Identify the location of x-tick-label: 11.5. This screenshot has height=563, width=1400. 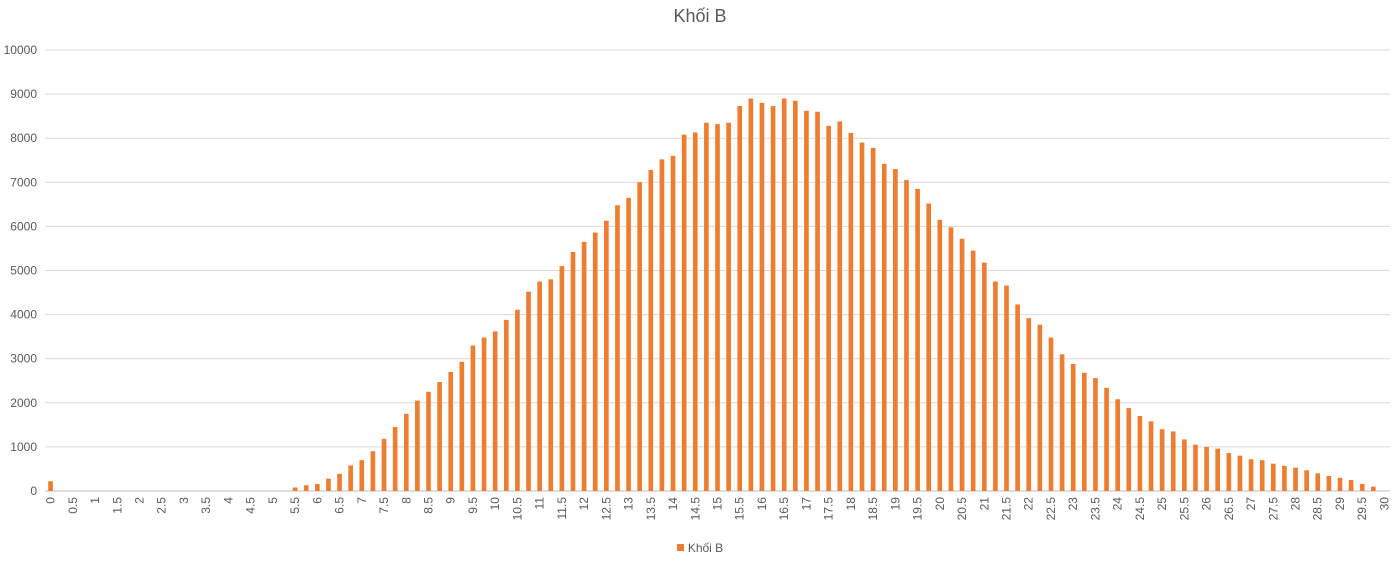
(562, 508).